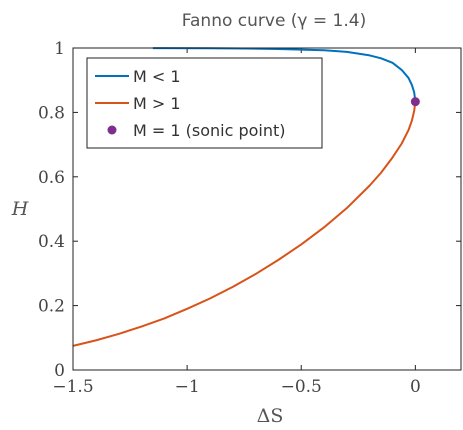 The image size is (463, 430). Describe the element at coordinates (270, 416) in the screenshot. I see `x-axis-label: ΔS` at that location.